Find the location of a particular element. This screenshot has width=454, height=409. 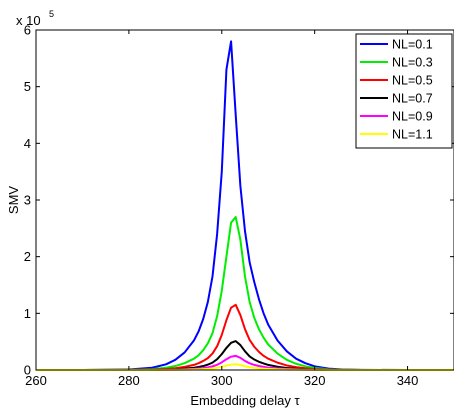

y-tick-label: 5 is located at coordinates (27, 86).